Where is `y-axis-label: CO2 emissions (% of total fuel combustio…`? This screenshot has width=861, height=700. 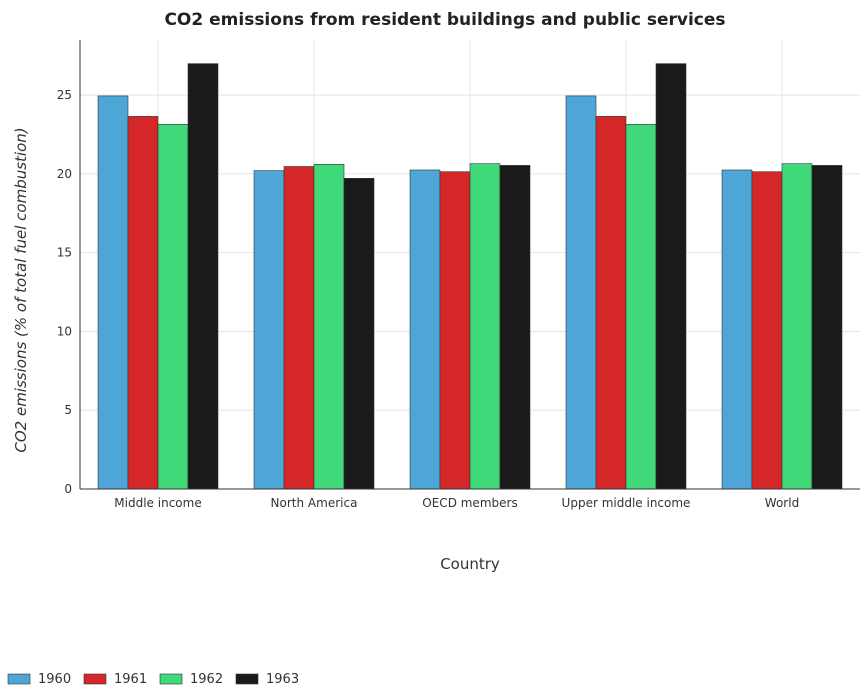
y-axis-label: CO2 emissions (% of total fuel combustio… is located at coordinates (21, 289).